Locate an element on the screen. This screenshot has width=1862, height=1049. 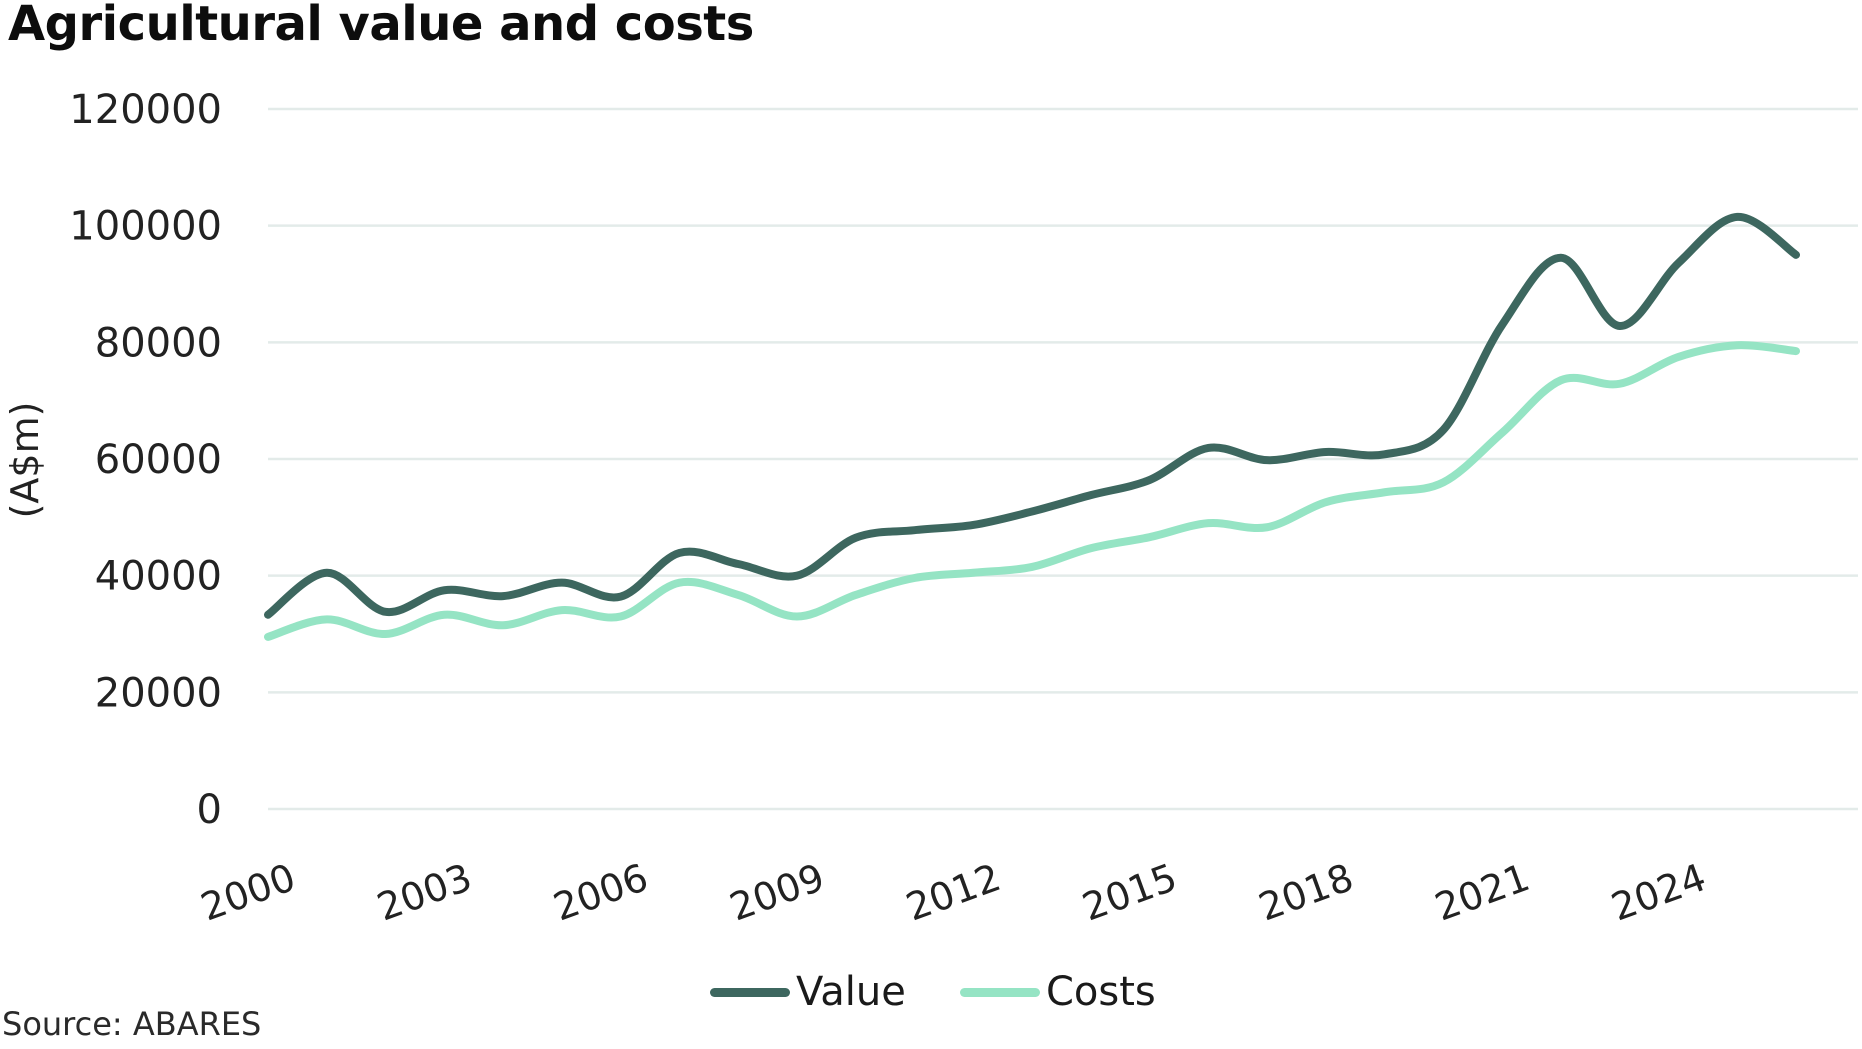
x-tick-label: 2012 is located at coordinates (953, 892).